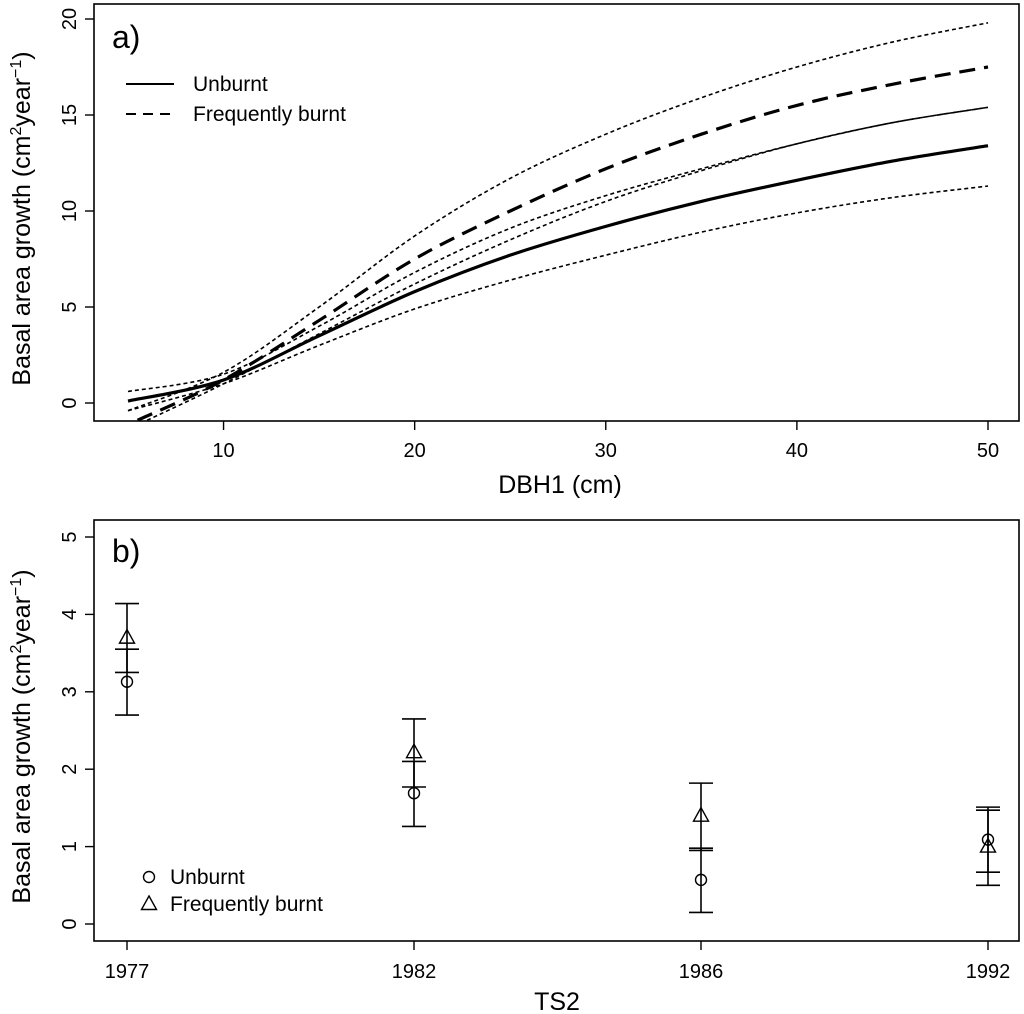 This screenshot has width=1024, height=1014. Describe the element at coordinates (557, 1001) in the screenshot. I see `x-axis-title: TS2` at that location.